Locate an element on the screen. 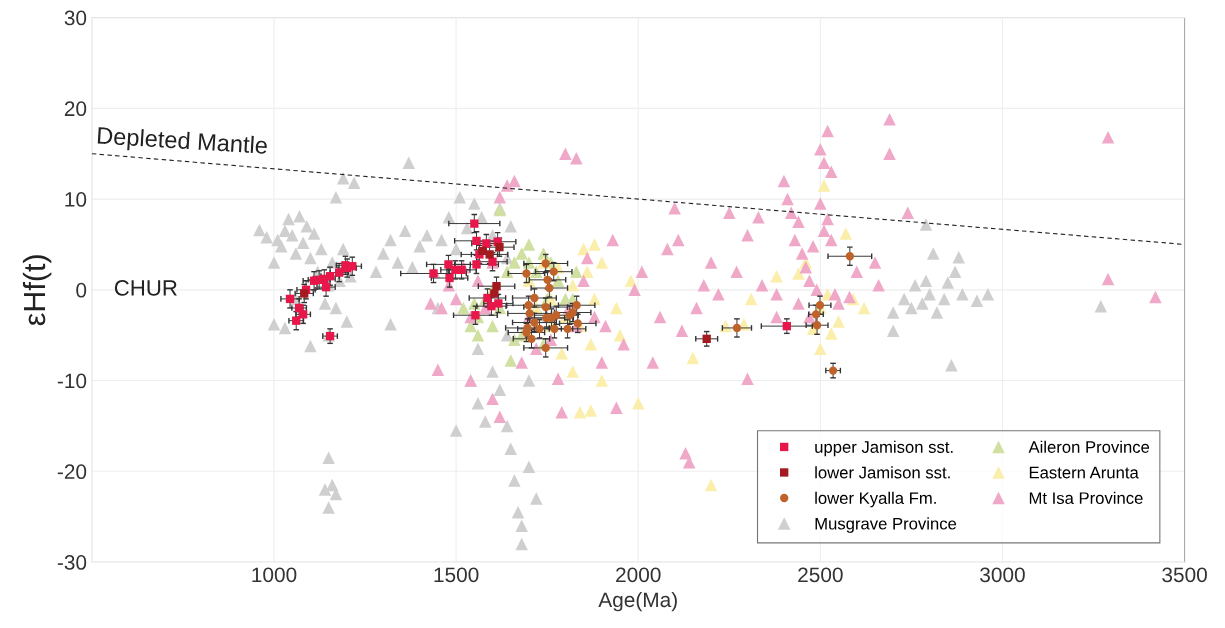 The height and width of the screenshot is (628, 1225). y-tick-label: 0 is located at coordinates (81, 290).